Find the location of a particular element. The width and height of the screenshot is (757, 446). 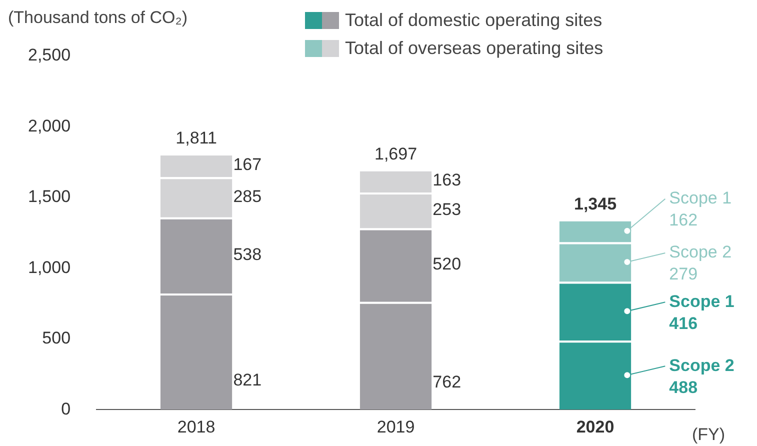

data-label: 488 is located at coordinates (683, 387).